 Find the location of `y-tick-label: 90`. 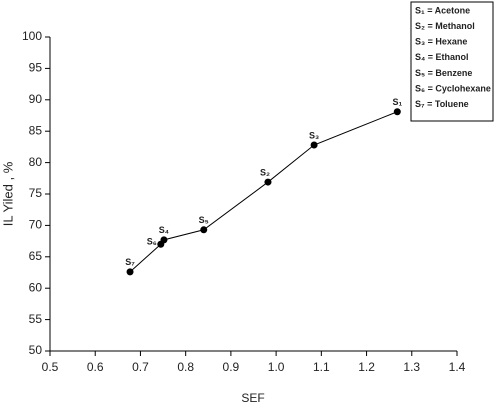

y-tick-label: 90 is located at coordinates (36, 99).